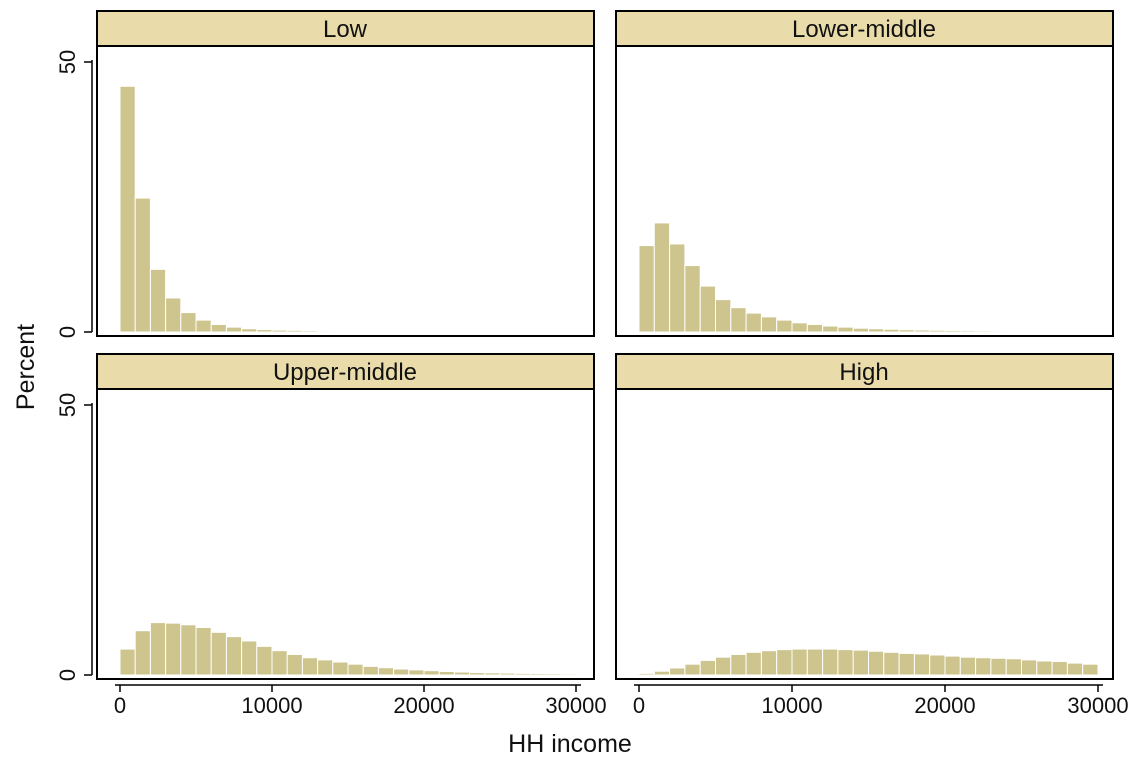  Describe the element at coordinates (271, 705) in the screenshot. I see `x-tick-label-left-10000: 10000` at that location.